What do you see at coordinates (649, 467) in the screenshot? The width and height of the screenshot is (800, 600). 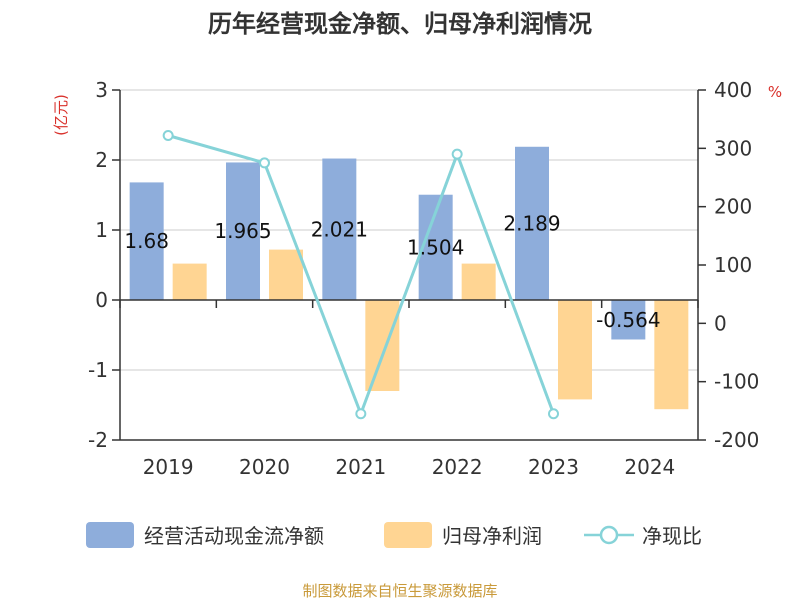 I see `x-tick-label: 2024` at bounding box center [649, 467].